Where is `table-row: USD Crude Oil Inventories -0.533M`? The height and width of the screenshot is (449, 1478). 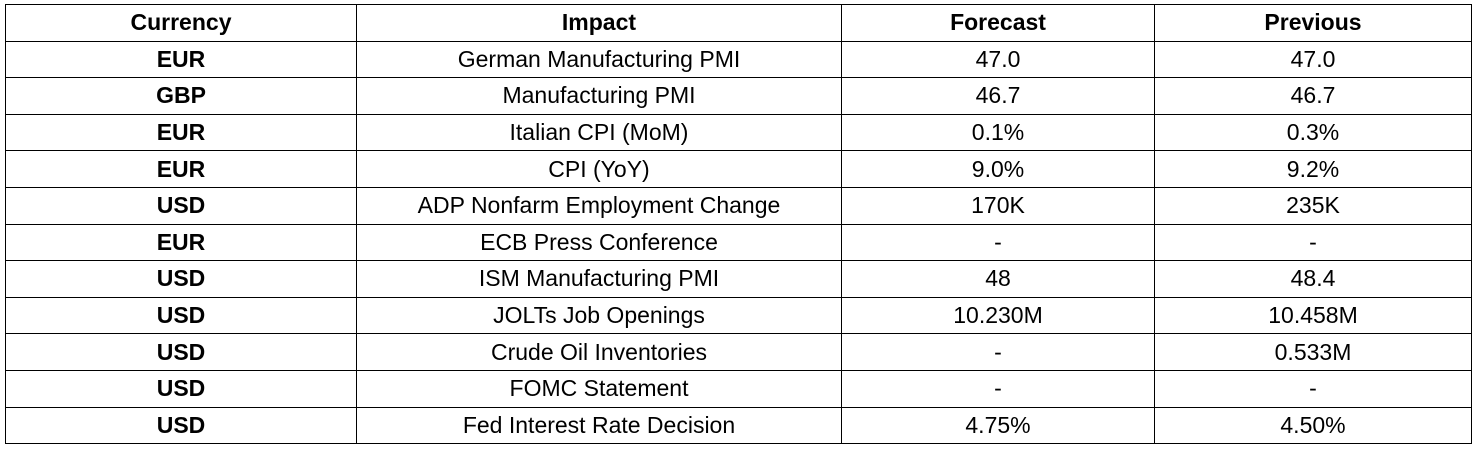
table-row: USD Crude Oil Inventories -0.533M is located at coordinates (738, 352).